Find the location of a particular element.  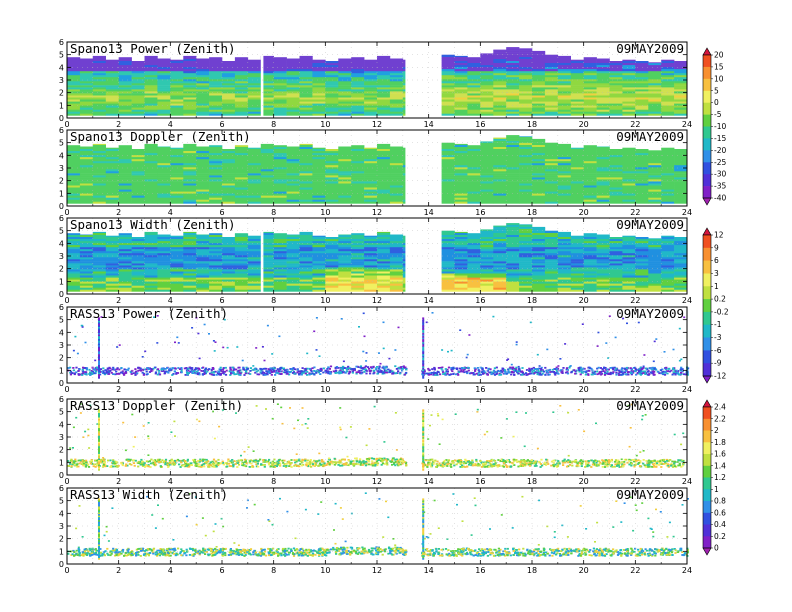

x-tick-label: 12 is located at coordinates (377, 212).